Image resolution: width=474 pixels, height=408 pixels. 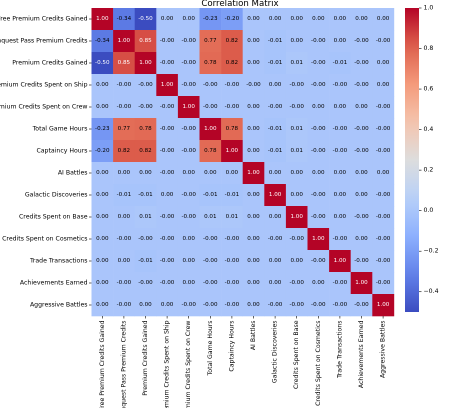 I want to click on cell-value-label: 0.85, so click(x=145, y=41).